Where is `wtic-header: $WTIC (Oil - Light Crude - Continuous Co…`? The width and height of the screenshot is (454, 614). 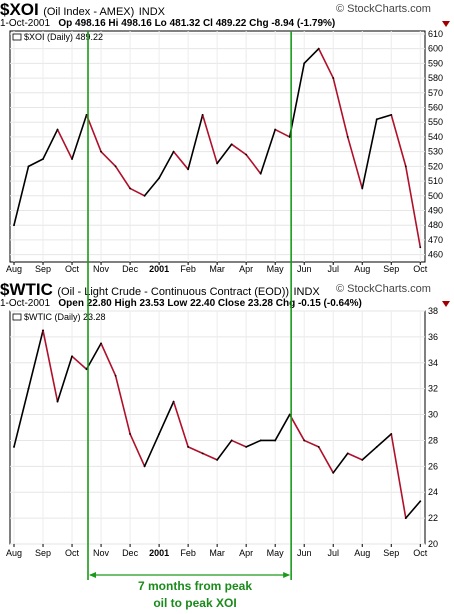
wtic-header: $WTIC (Oil - Light Crude - Continuous Co… is located at coordinates (160, 290).